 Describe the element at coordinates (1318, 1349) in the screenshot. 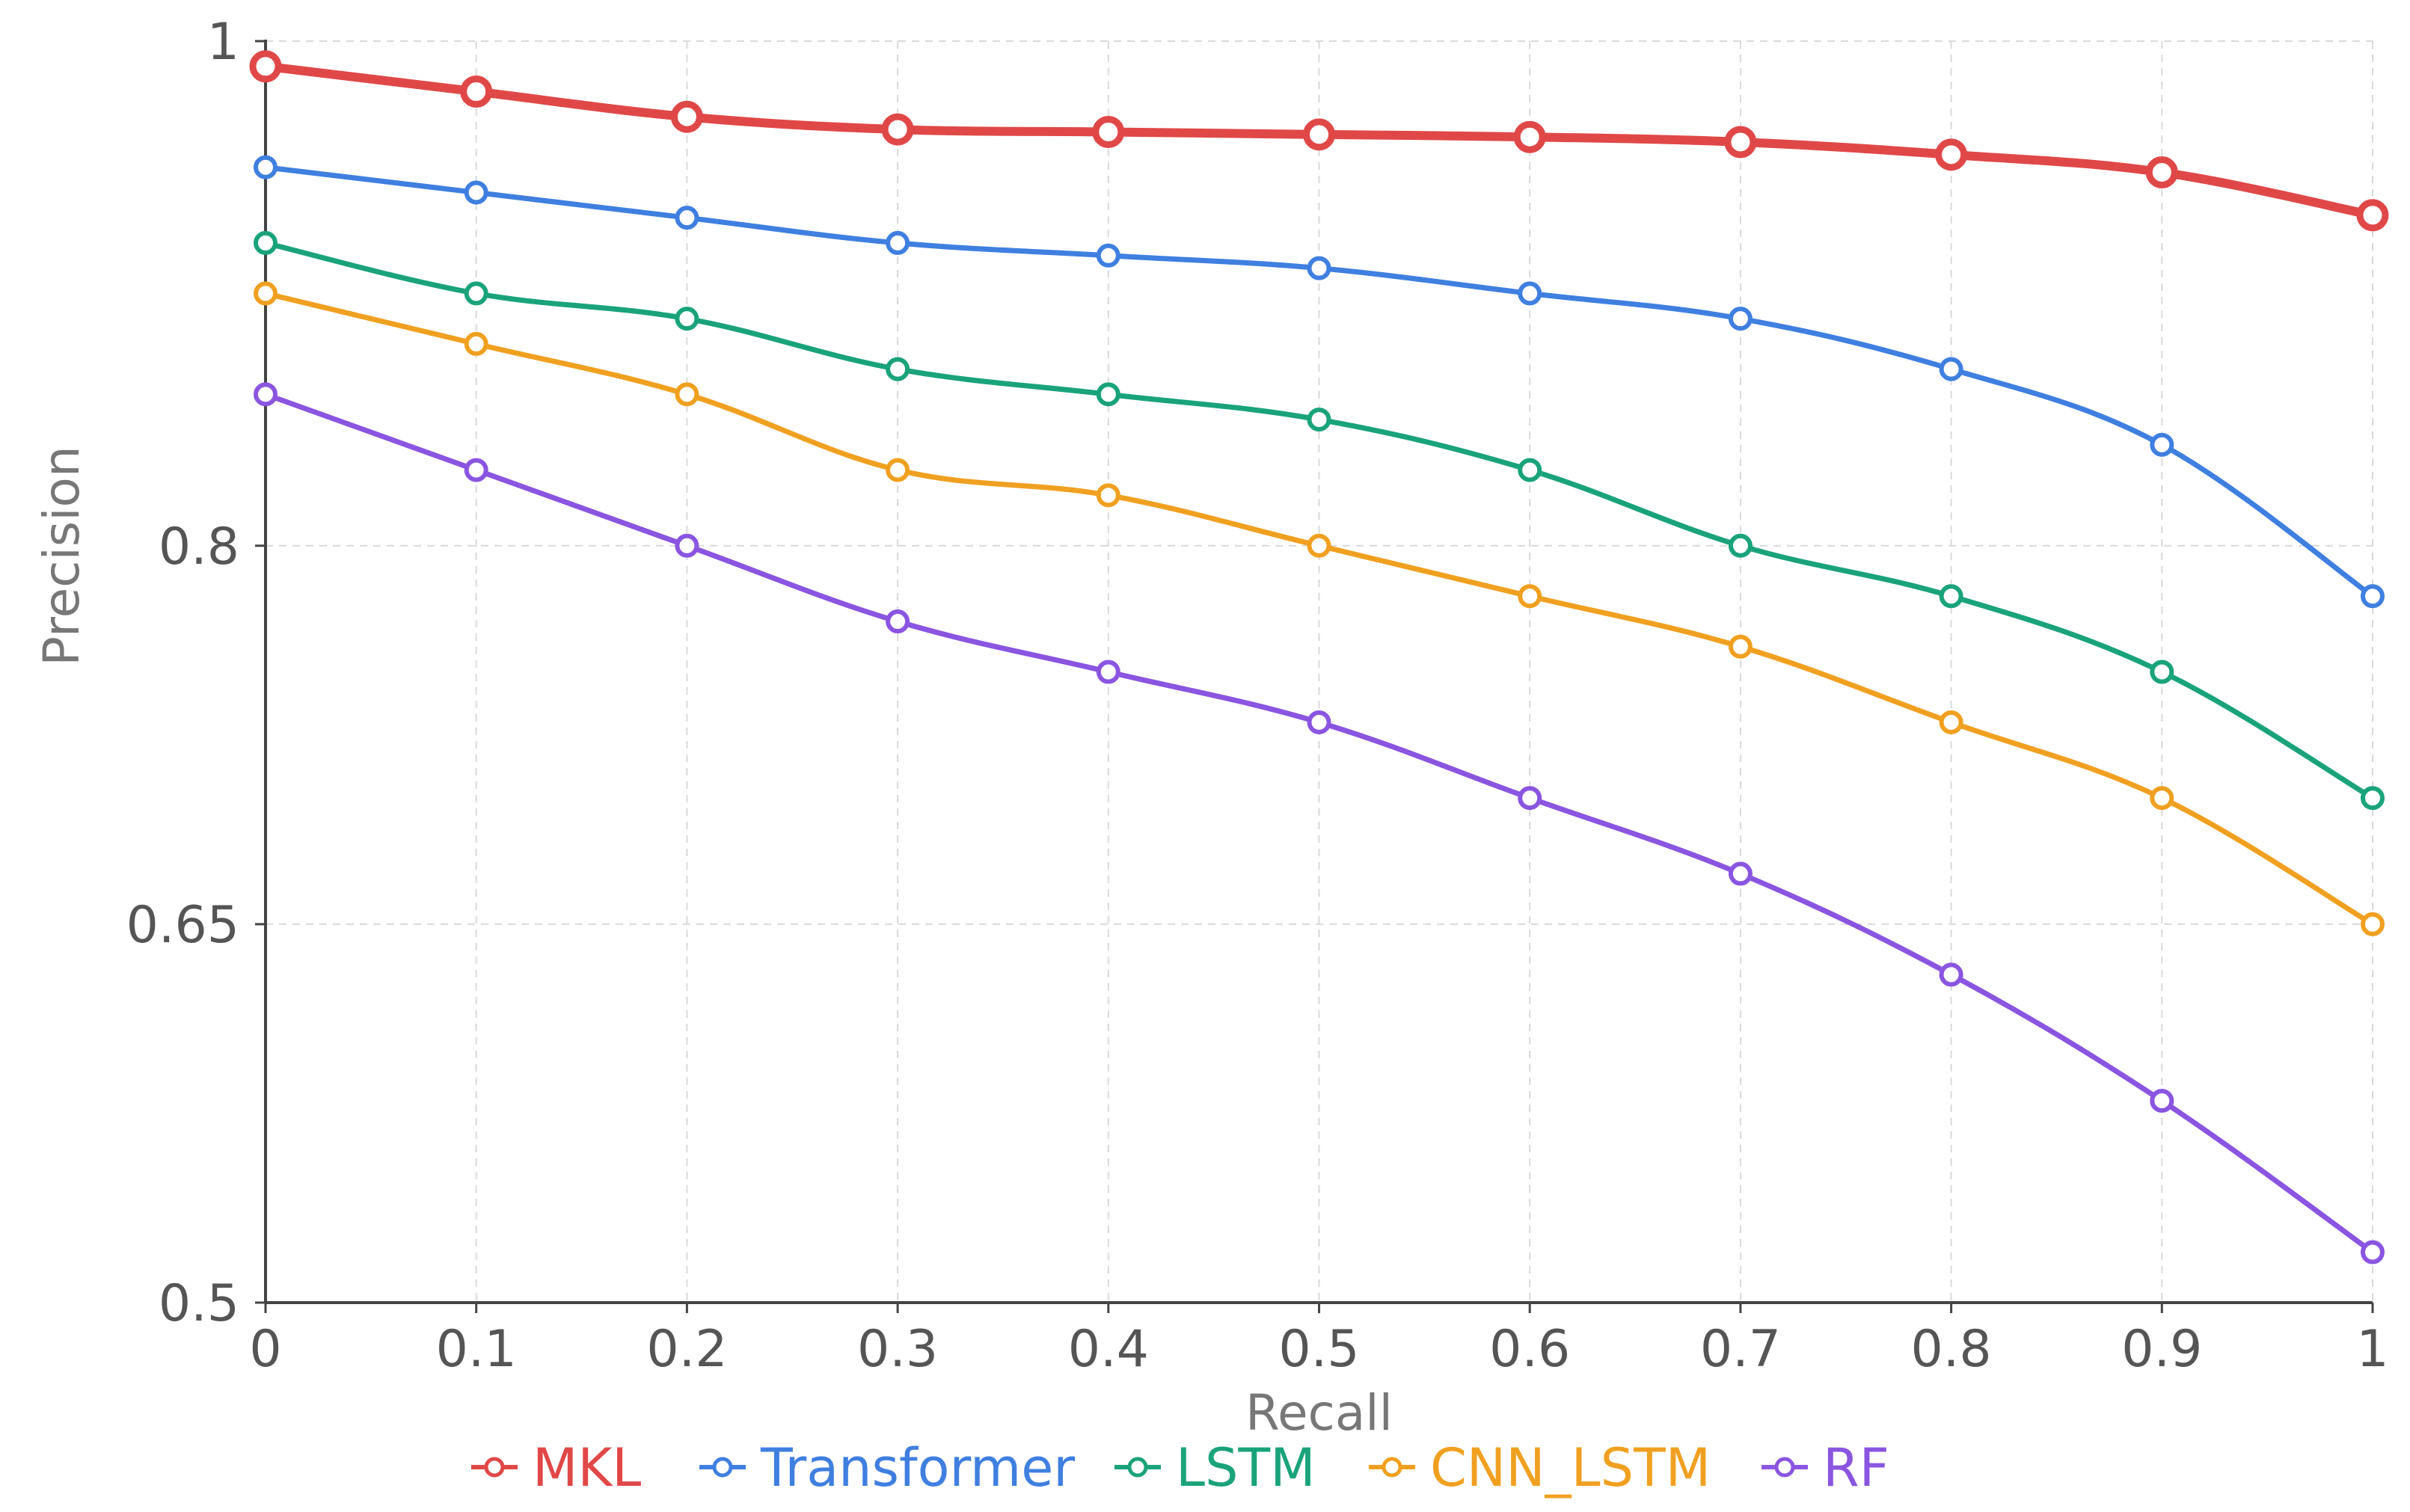

I see `x-tick-label: 0.5` at that location.